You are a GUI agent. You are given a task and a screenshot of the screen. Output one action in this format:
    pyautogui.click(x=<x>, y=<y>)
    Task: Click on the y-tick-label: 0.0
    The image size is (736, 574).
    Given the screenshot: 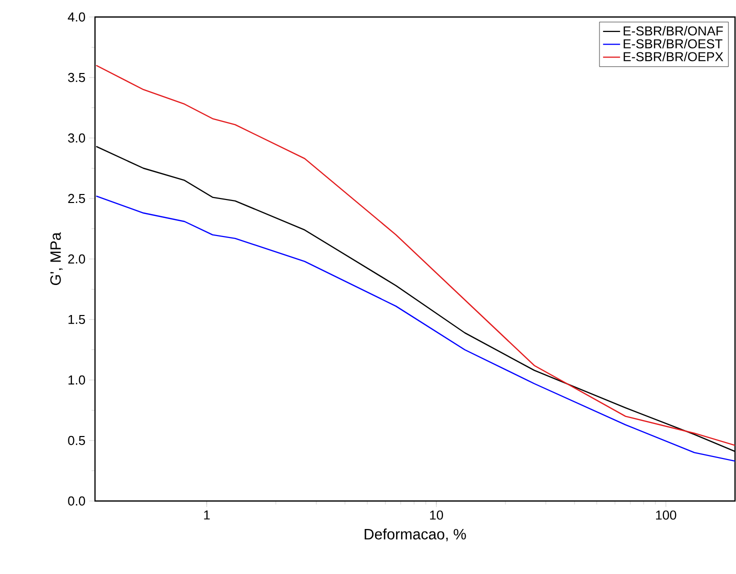 What is the action you would take?
    pyautogui.click(x=77, y=501)
    